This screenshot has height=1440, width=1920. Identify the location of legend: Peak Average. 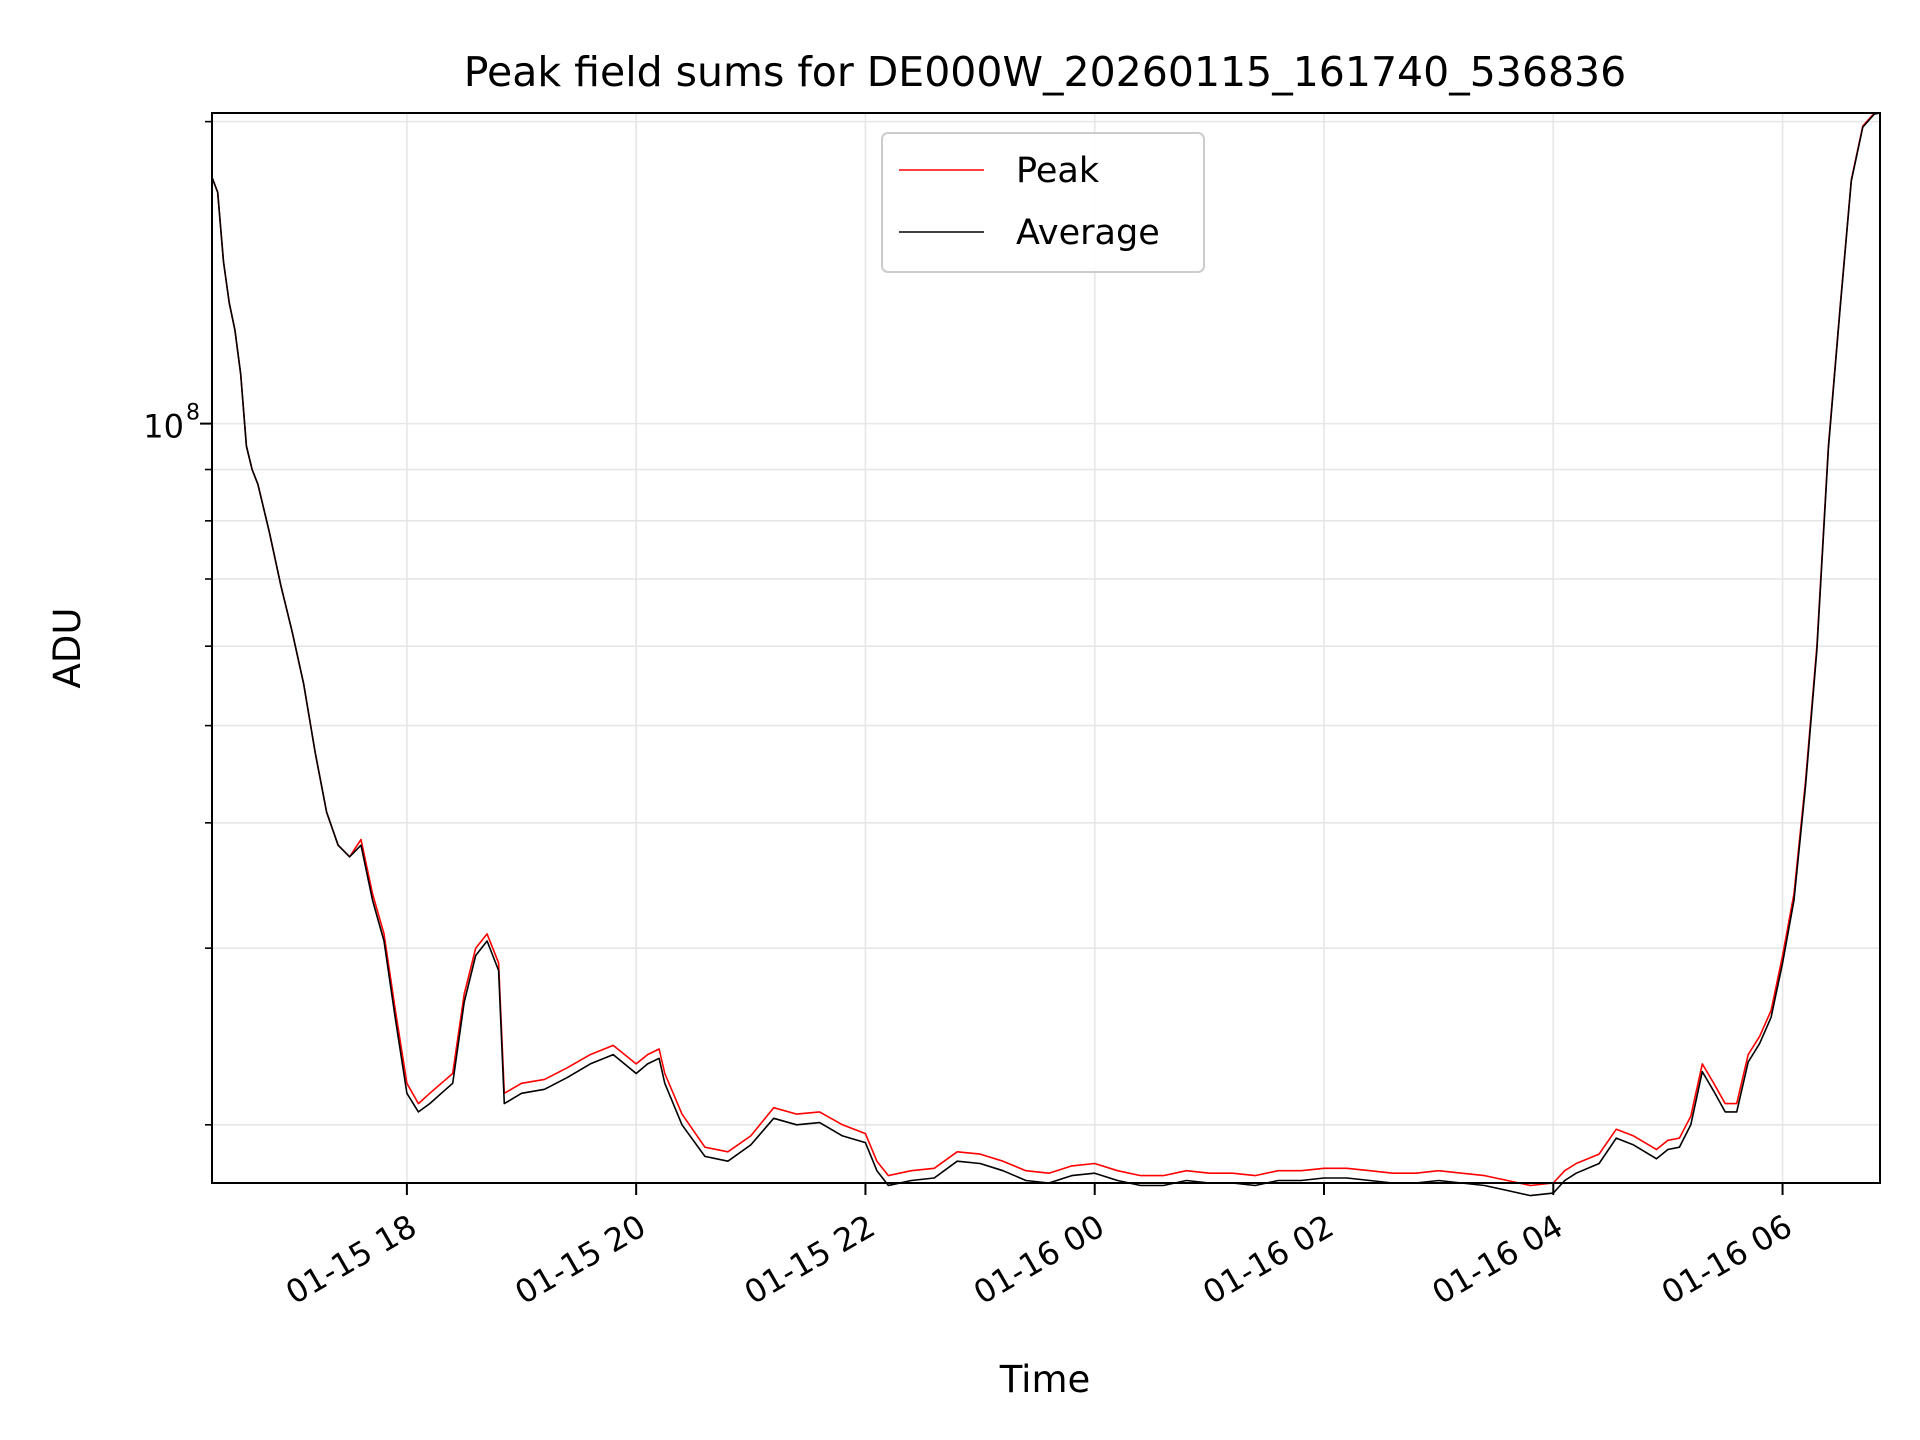
(1043, 202).